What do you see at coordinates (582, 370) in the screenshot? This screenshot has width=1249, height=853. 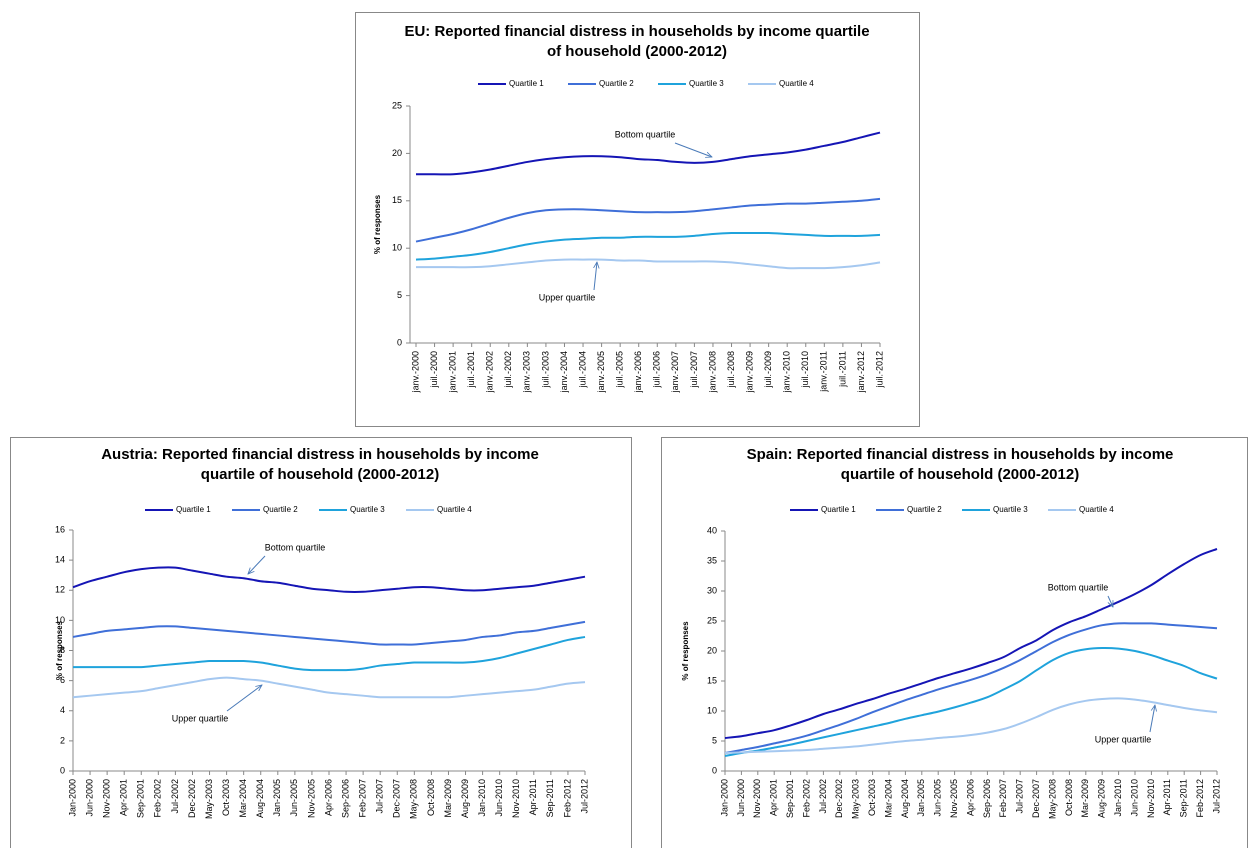 I see `x-tick-label: juil.-2004` at bounding box center [582, 370].